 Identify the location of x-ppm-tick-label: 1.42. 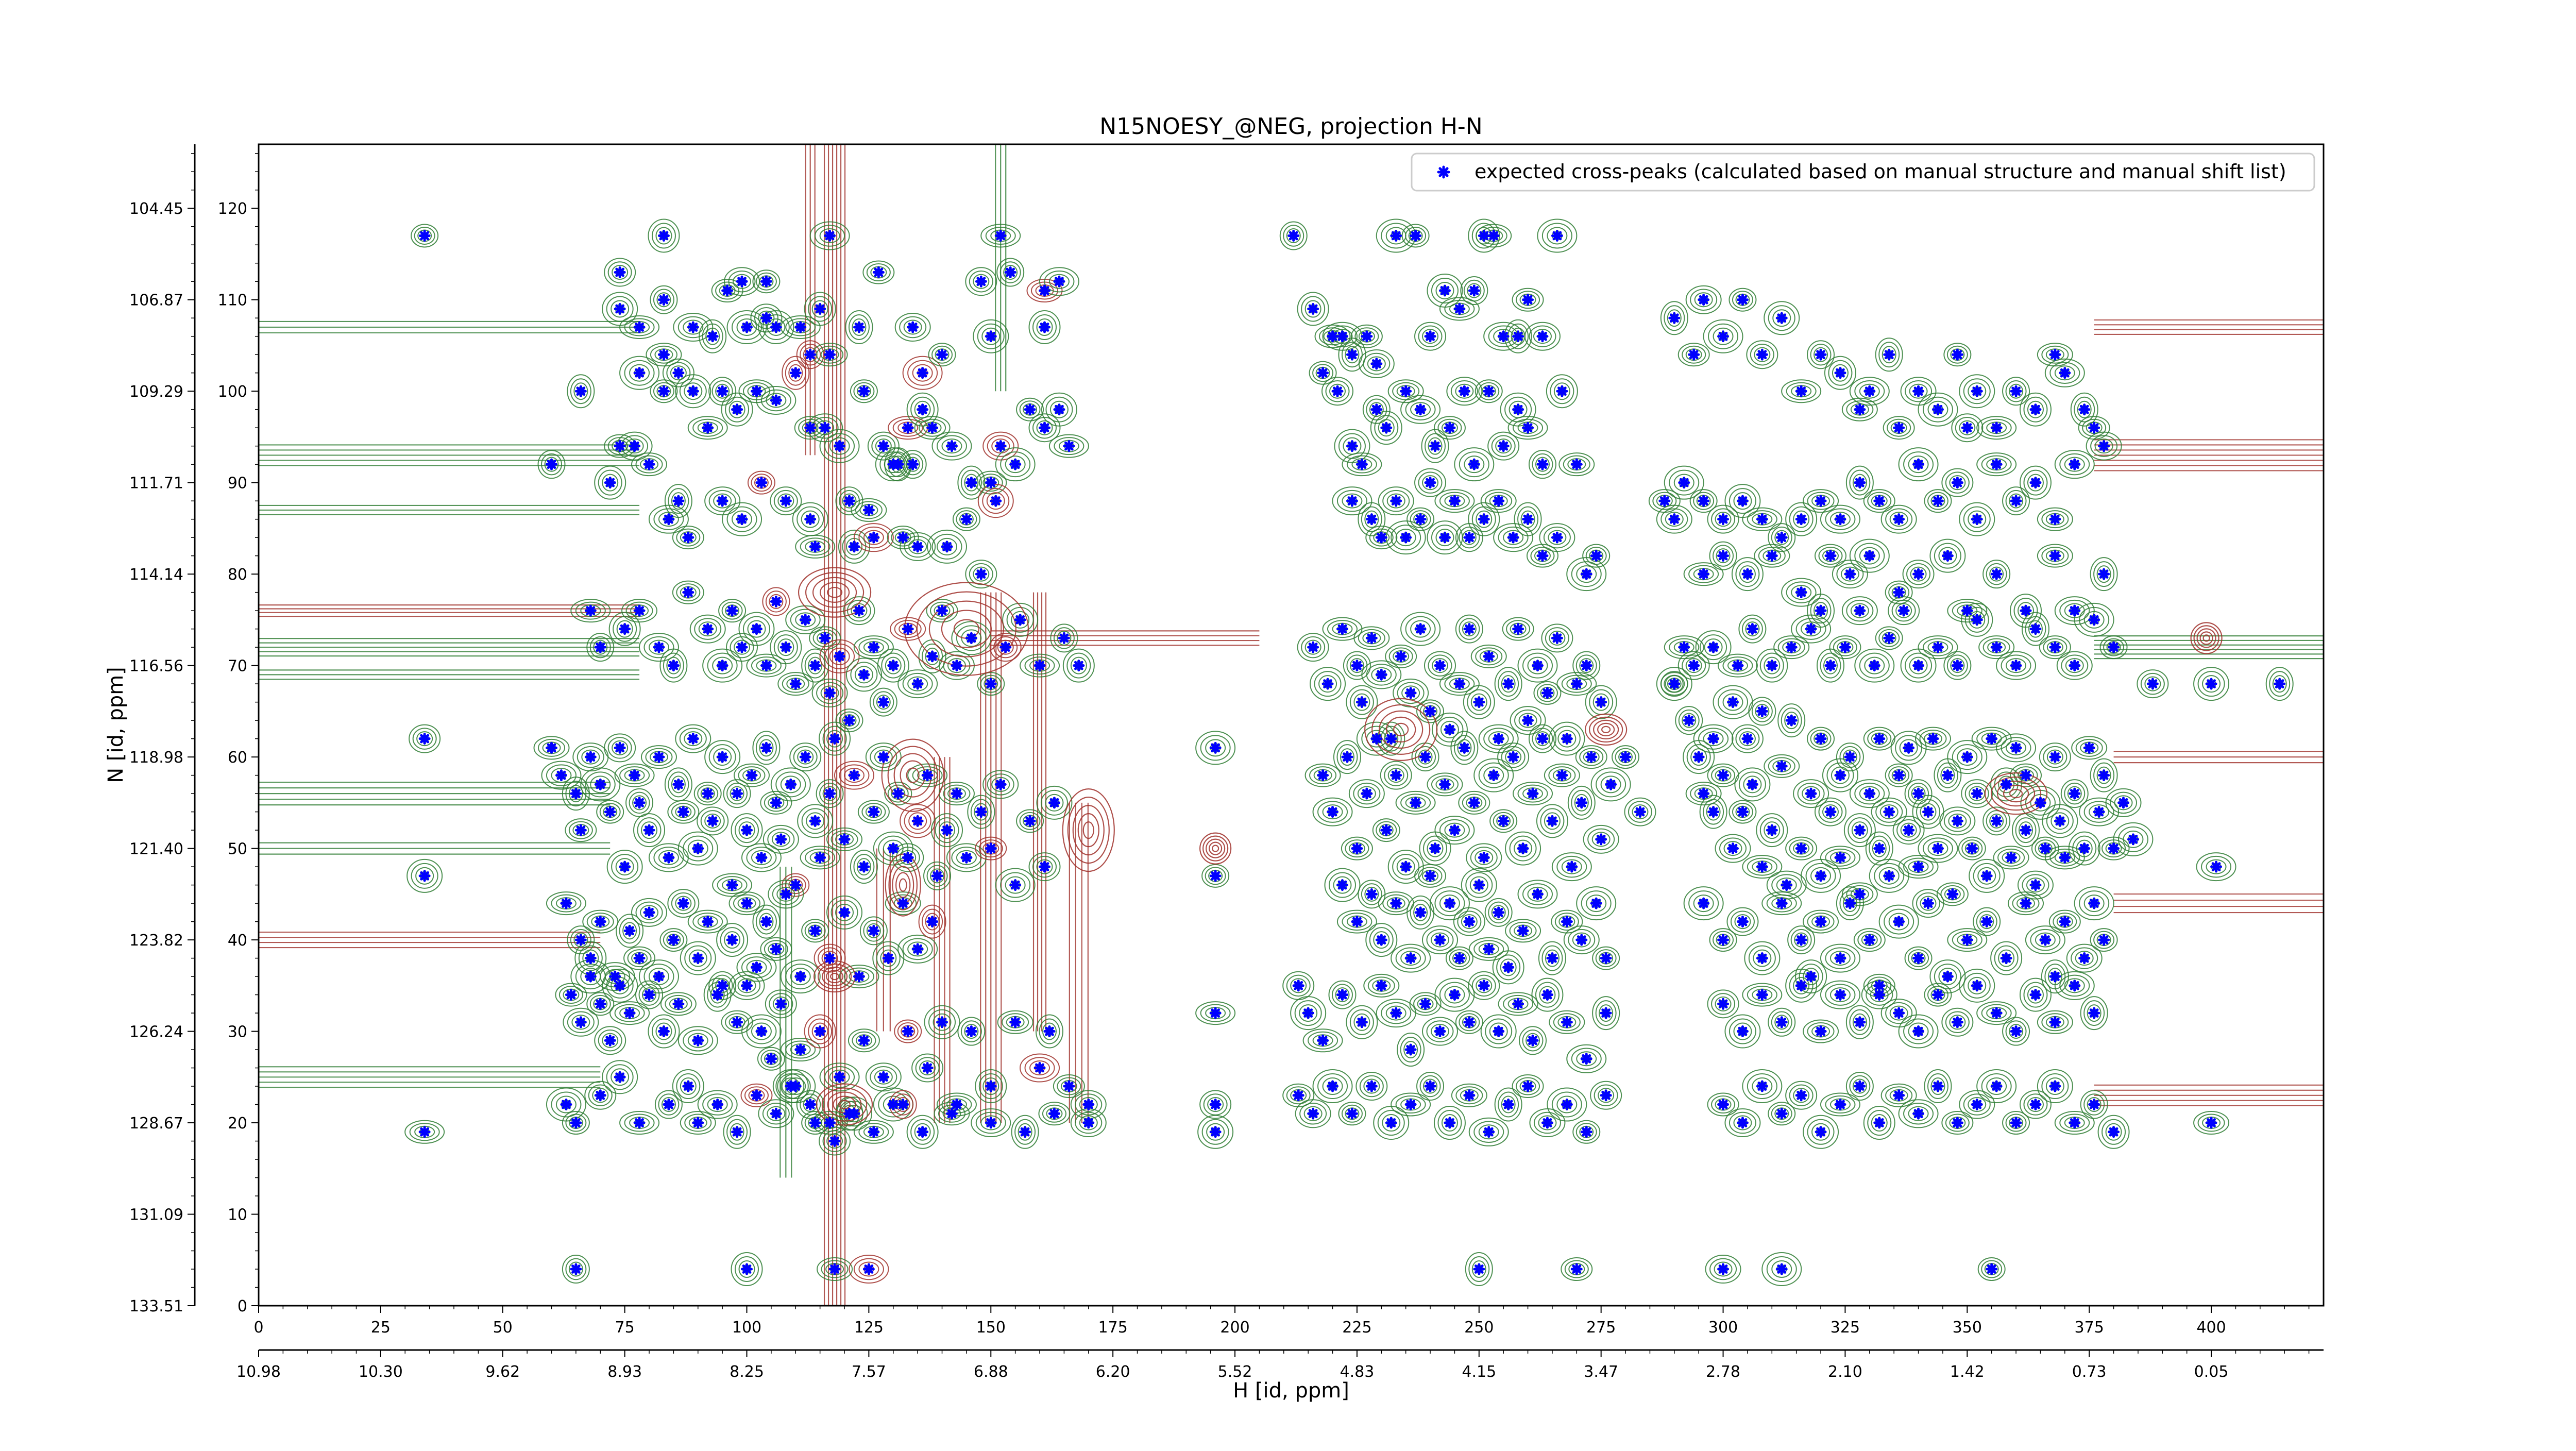
(1967, 1372).